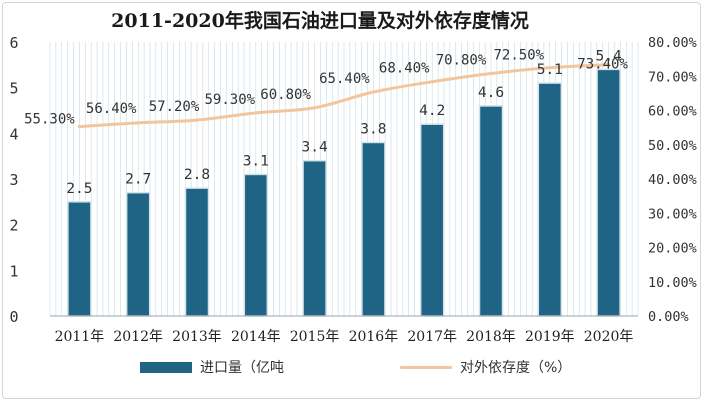 The height and width of the screenshot is (403, 705). What do you see at coordinates (352, 367) in the screenshot?
I see `legend: 进口量（亿吨 对外依存度（%）` at bounding box center [352, 367].